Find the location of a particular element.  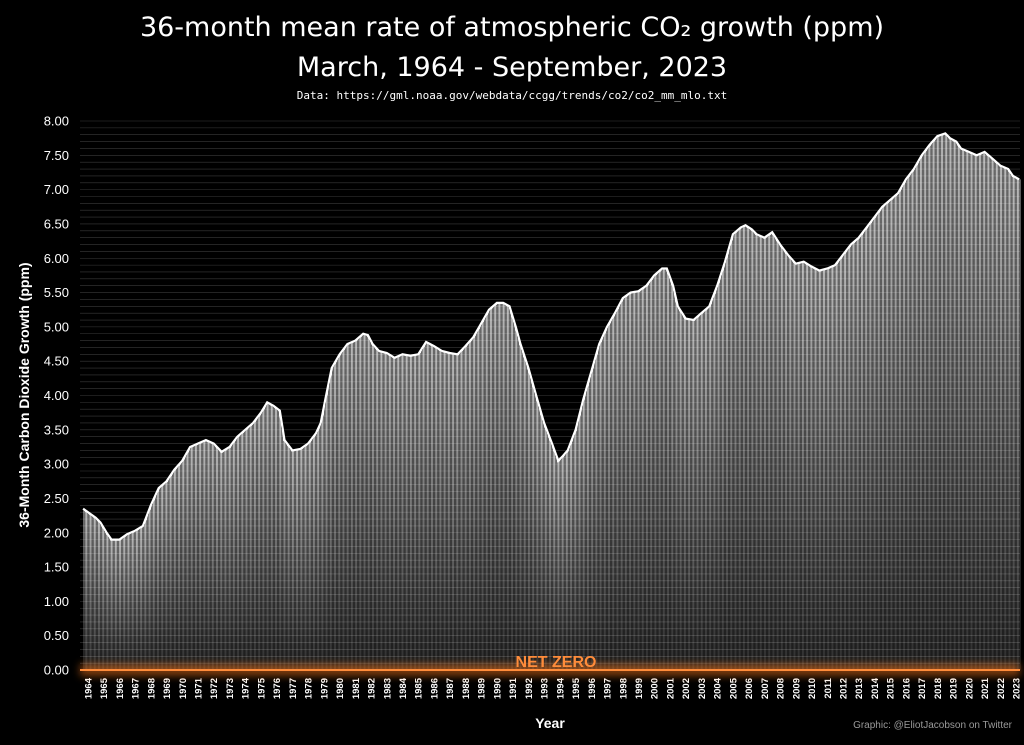

x-tick-label: 1975 is located at coordinates (261, 688).